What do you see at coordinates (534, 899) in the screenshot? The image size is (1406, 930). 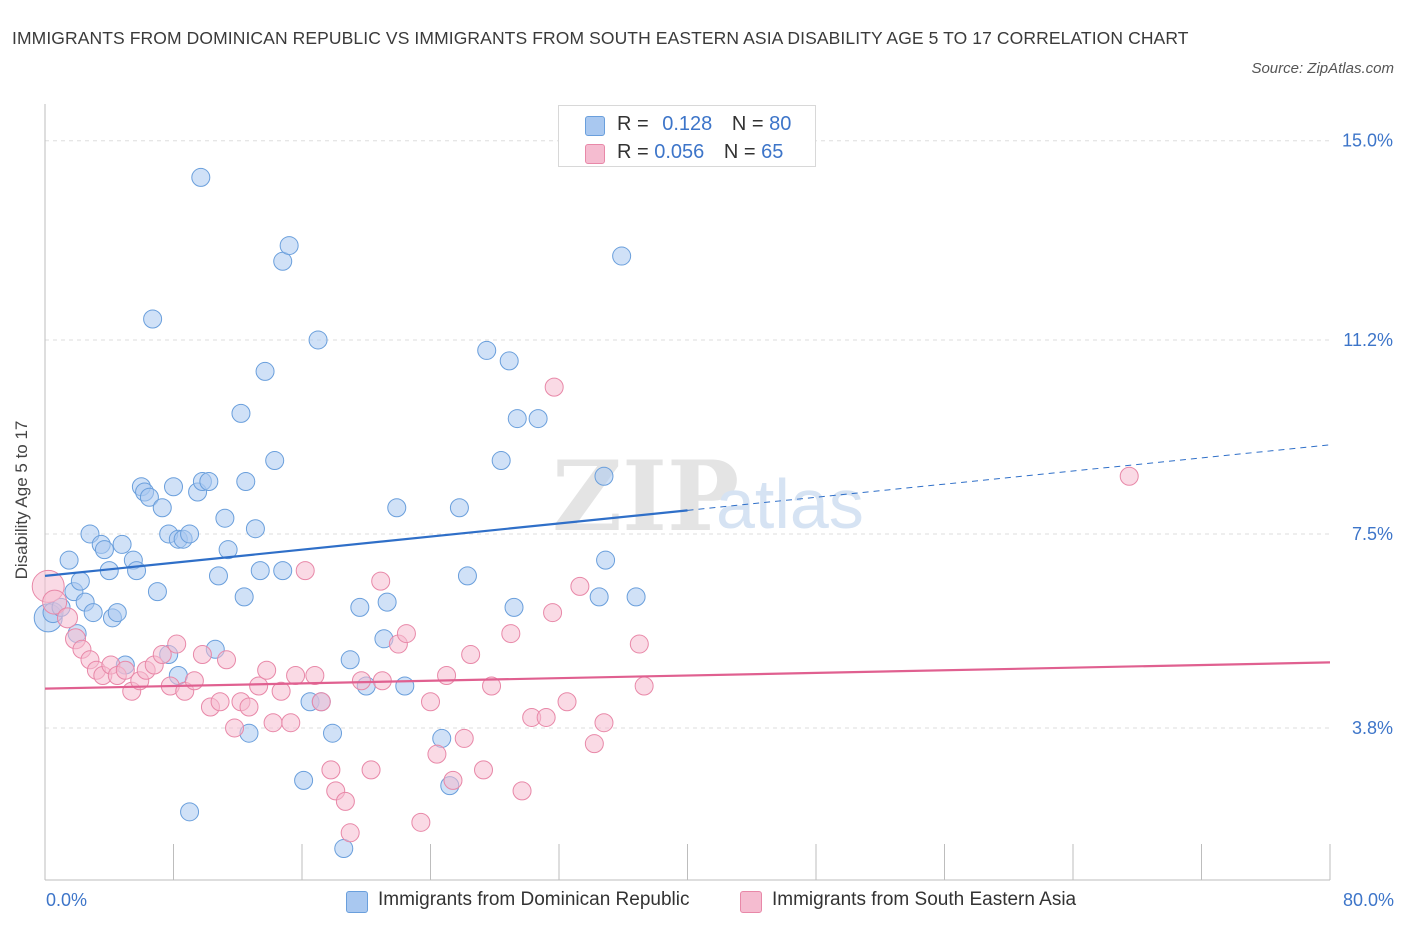 I see `legend-label-dominican: Immigrants from Dominican Republic` at bounding box center [534, 899].